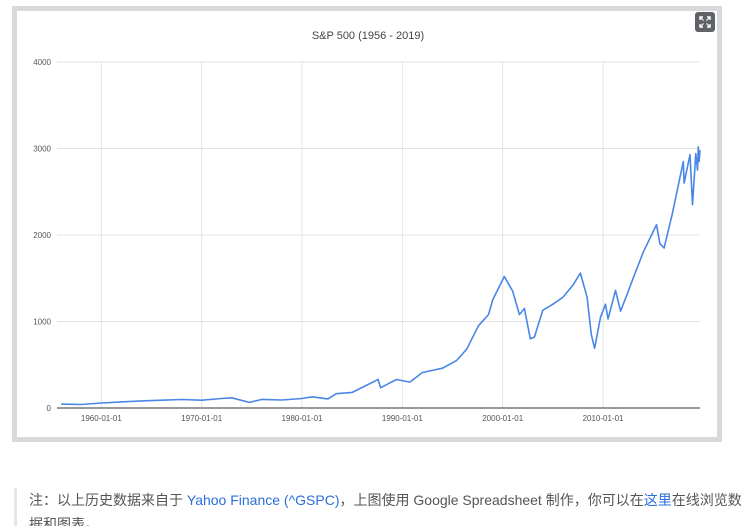 The width and height of the screenshot is (750, 526). I want to click on yahoo-finance-link: Yahoo Finance (^GSPC), so click(263, 500).